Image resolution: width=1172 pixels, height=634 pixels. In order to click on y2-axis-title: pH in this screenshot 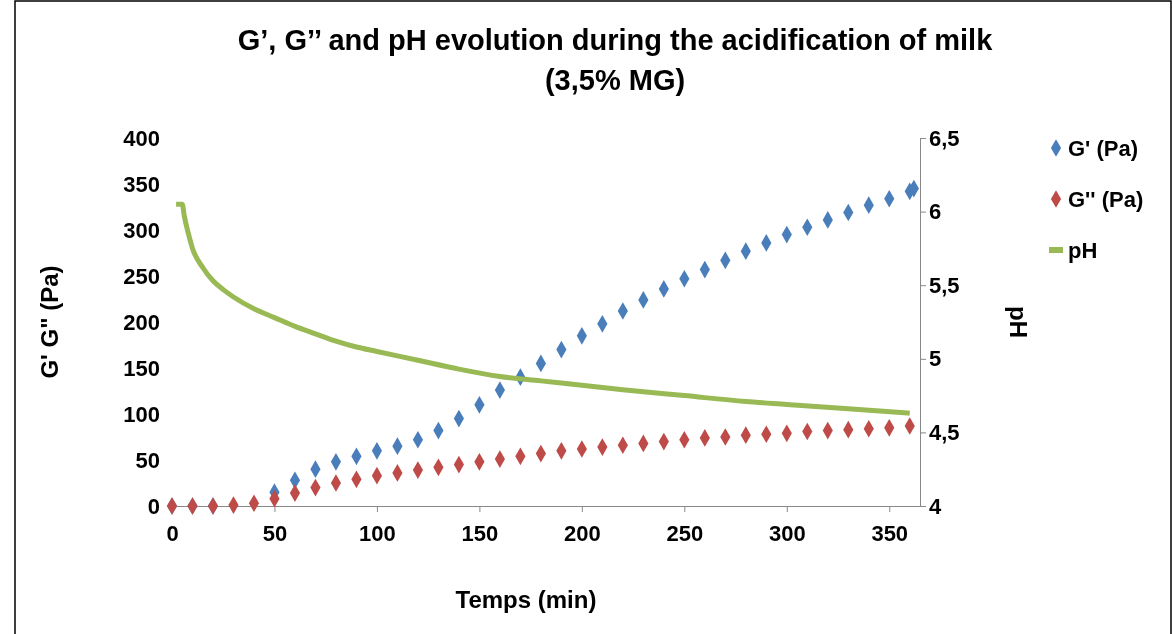, I will do `click(1018, 322)`.